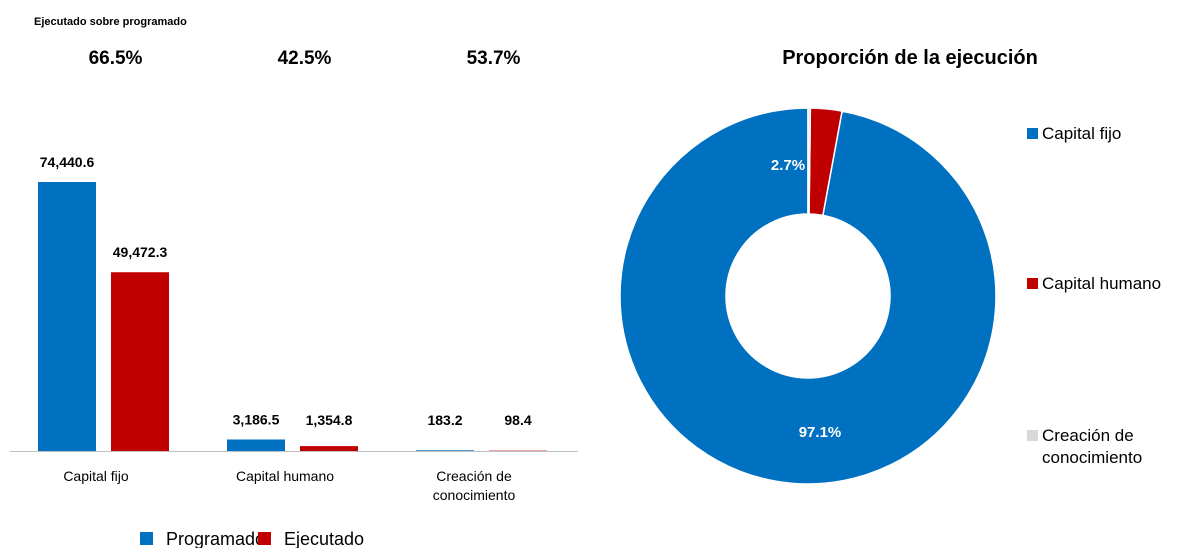  What do you see at coordinates (110, 22) in the screenshot?
I see `bar-chart-subtitle: Ejecutado sobre programado` at bounding box center [110, 22].